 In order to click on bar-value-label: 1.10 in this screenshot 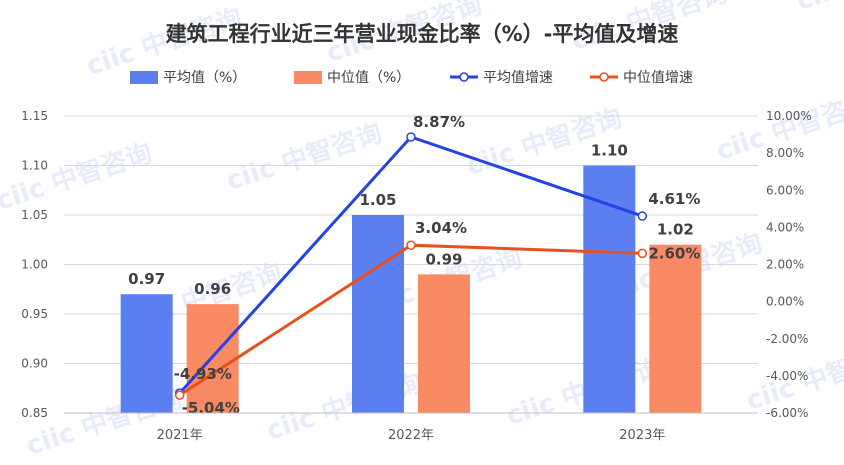, I will do `click(609, 151)`.